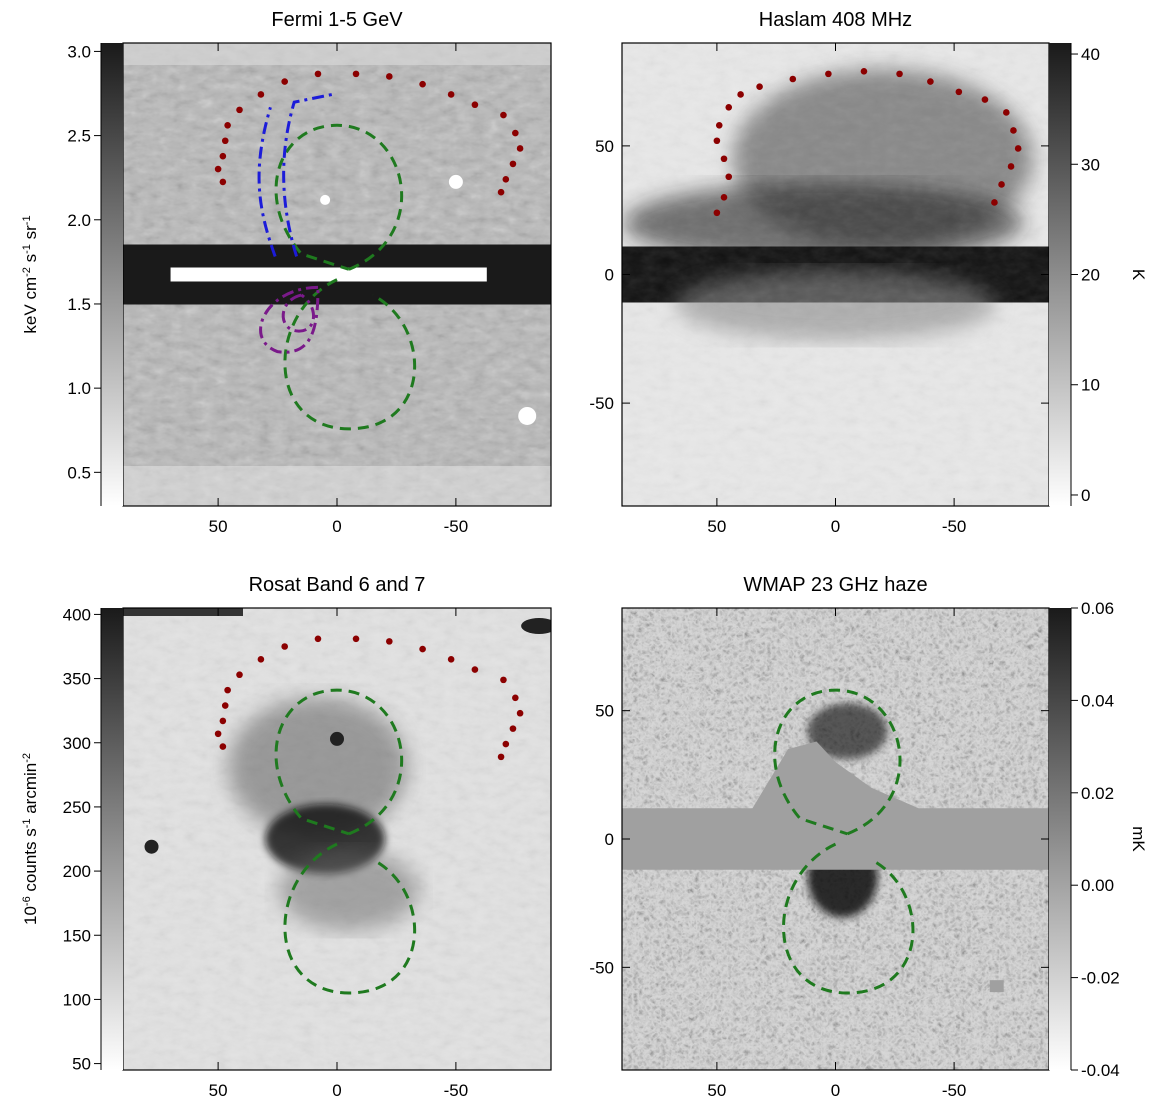  What do you see at coordinates (337, 20) in the screenshot?
I see `panel-title: Fermi 1-5 GeV` at bounding box center [337, 20].